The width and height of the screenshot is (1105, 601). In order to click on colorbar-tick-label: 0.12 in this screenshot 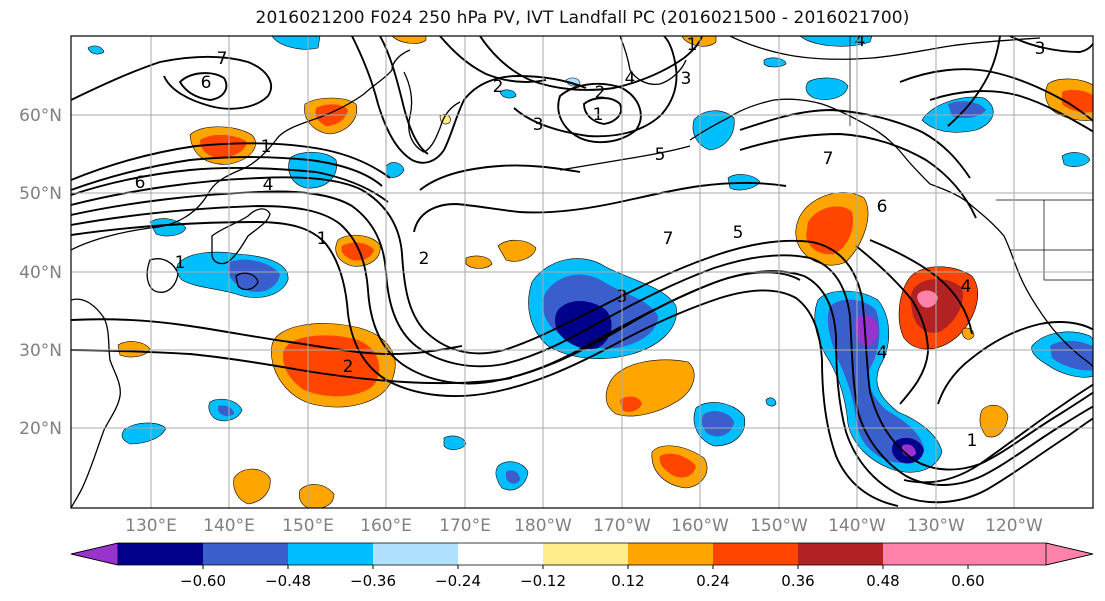, I will do `click(627, 581)`.